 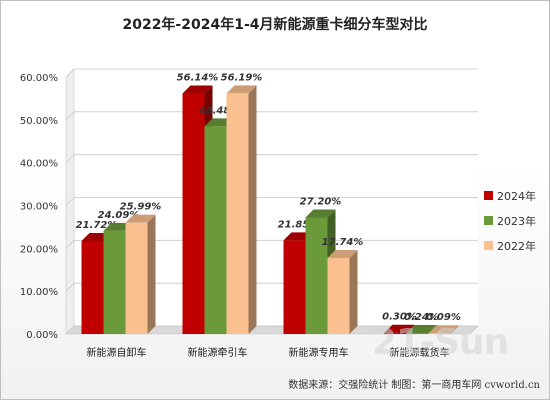 What do you see at coordinates (39, 78) in the screenshot?
I see `y-tick-label: 60.00%` at bounding box center [39, 78].